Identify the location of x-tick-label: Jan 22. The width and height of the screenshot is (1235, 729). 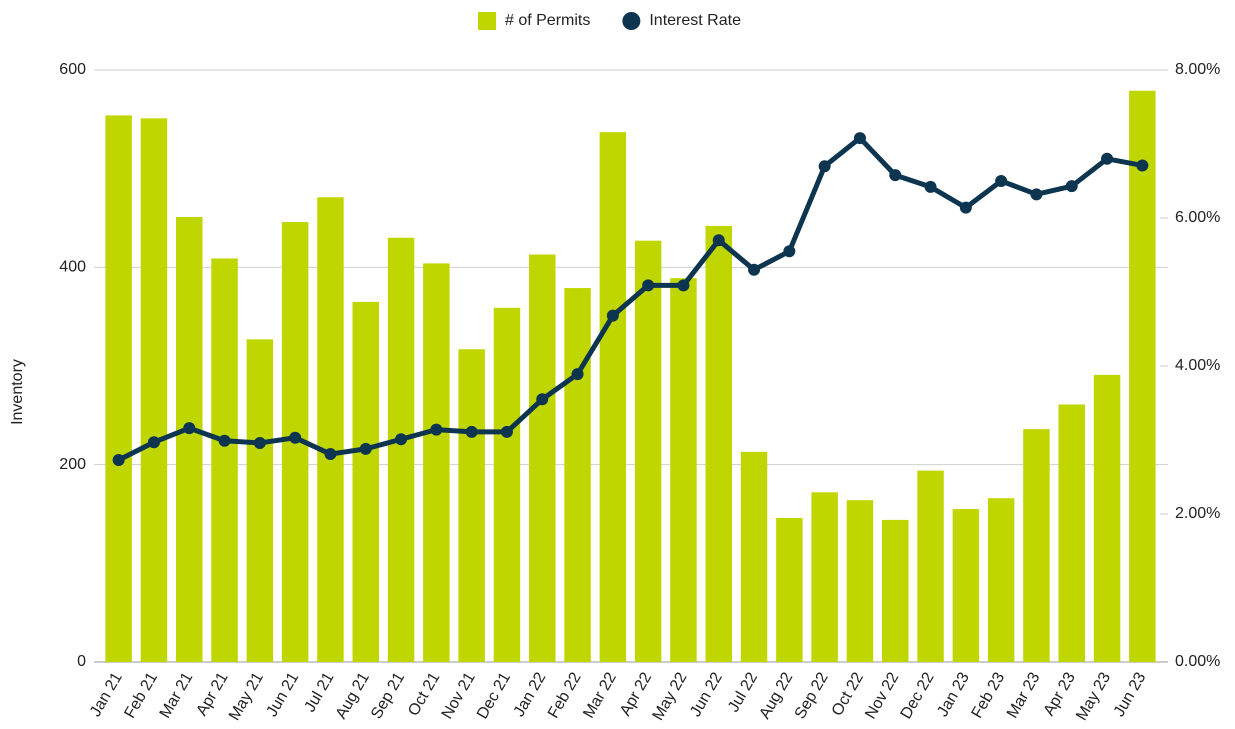
(530, 695).